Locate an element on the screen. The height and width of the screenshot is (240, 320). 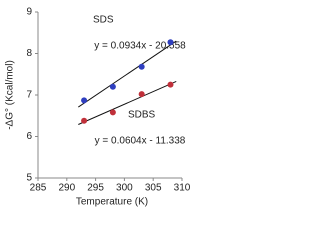
y-tick-label: 7 is located at coordinates (29, 95).